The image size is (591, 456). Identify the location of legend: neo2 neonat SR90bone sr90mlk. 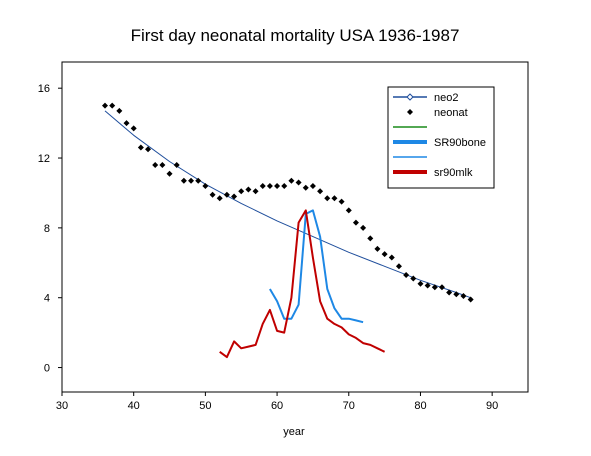
(441, 137).